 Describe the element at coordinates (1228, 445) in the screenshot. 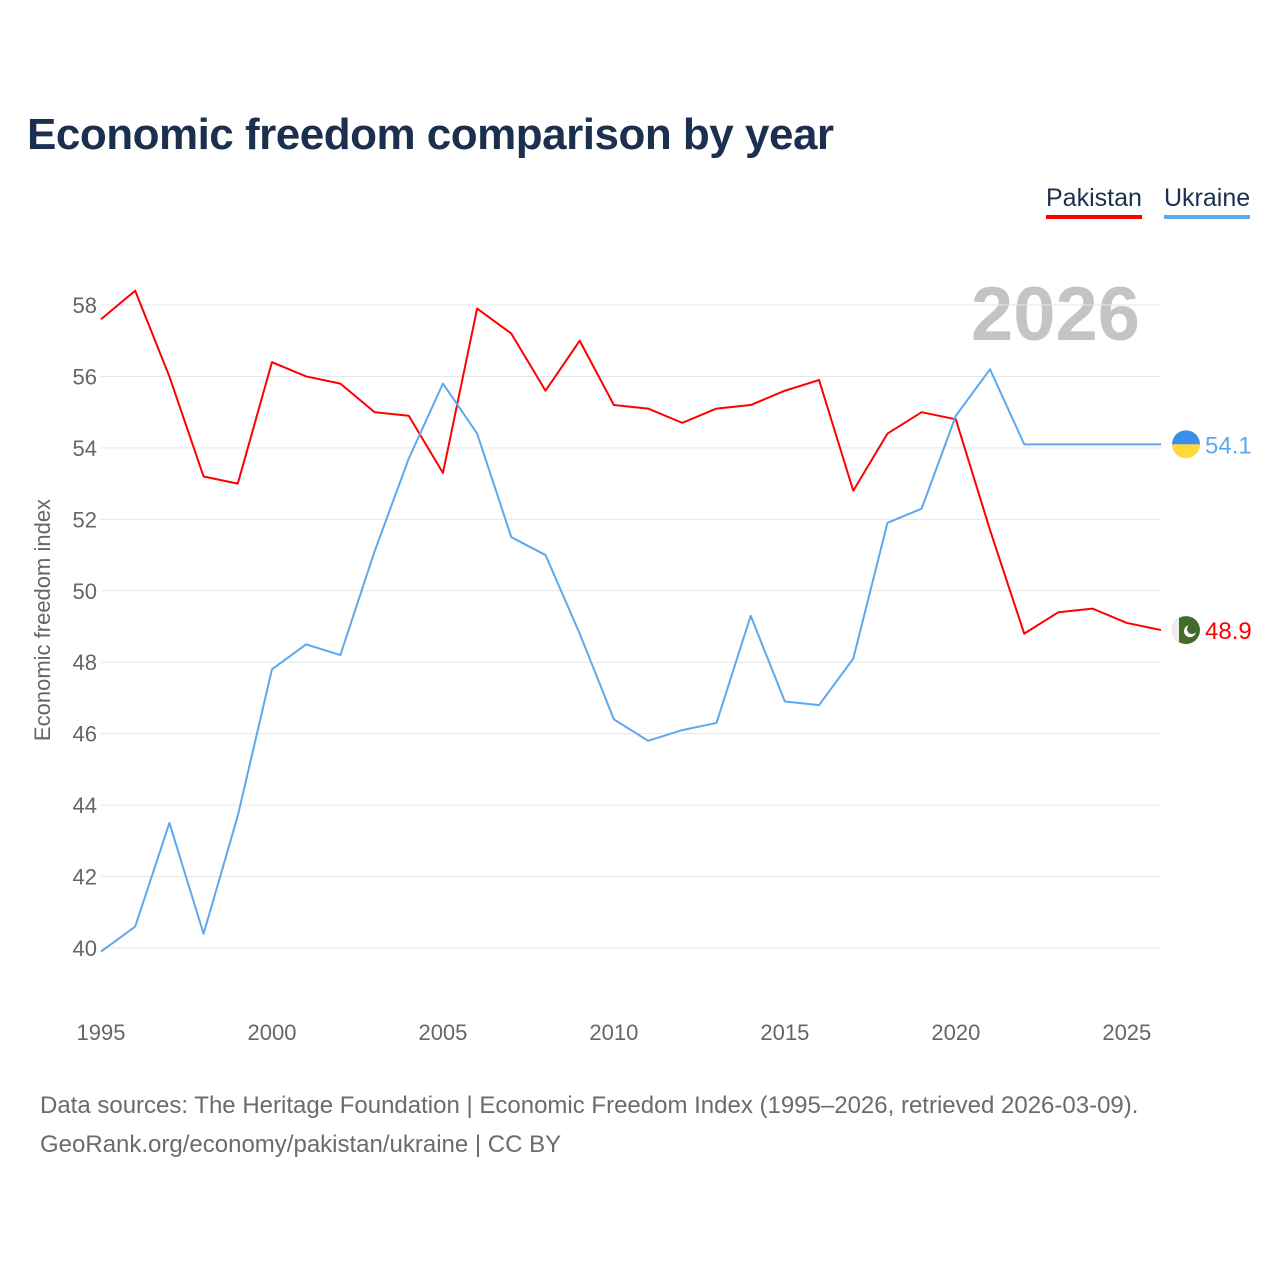

I see `end-value-label-ukraine: 54.1` at that location.